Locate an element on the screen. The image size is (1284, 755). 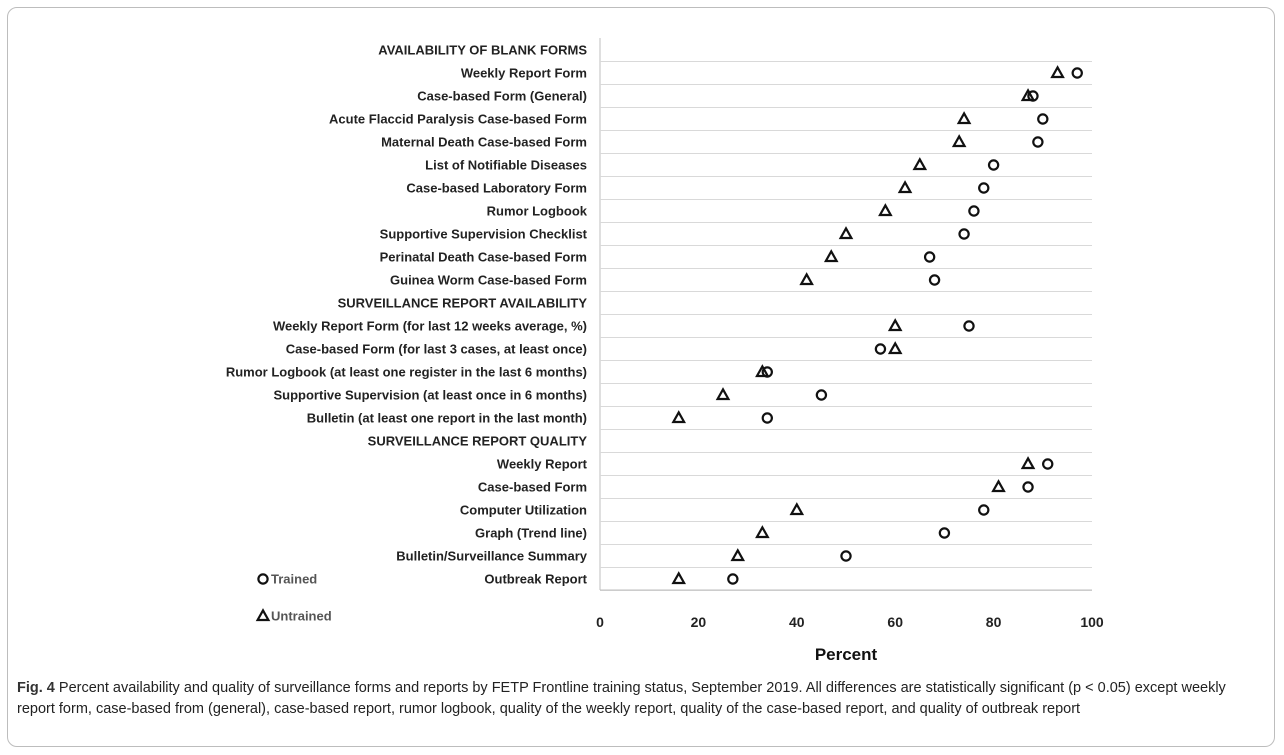
x-axis-title: Percent is located at coordinates (846, 654).